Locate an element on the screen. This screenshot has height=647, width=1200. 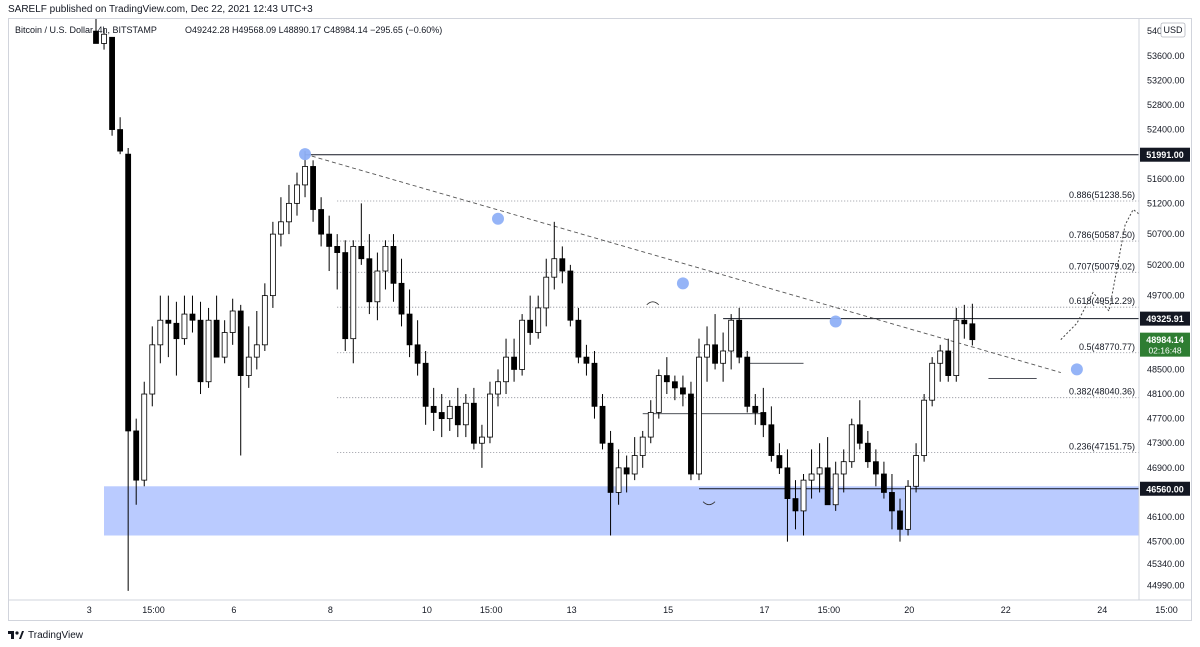
fib-level-label: 0.707(50079.02) is located at coordinates (1102, 266).